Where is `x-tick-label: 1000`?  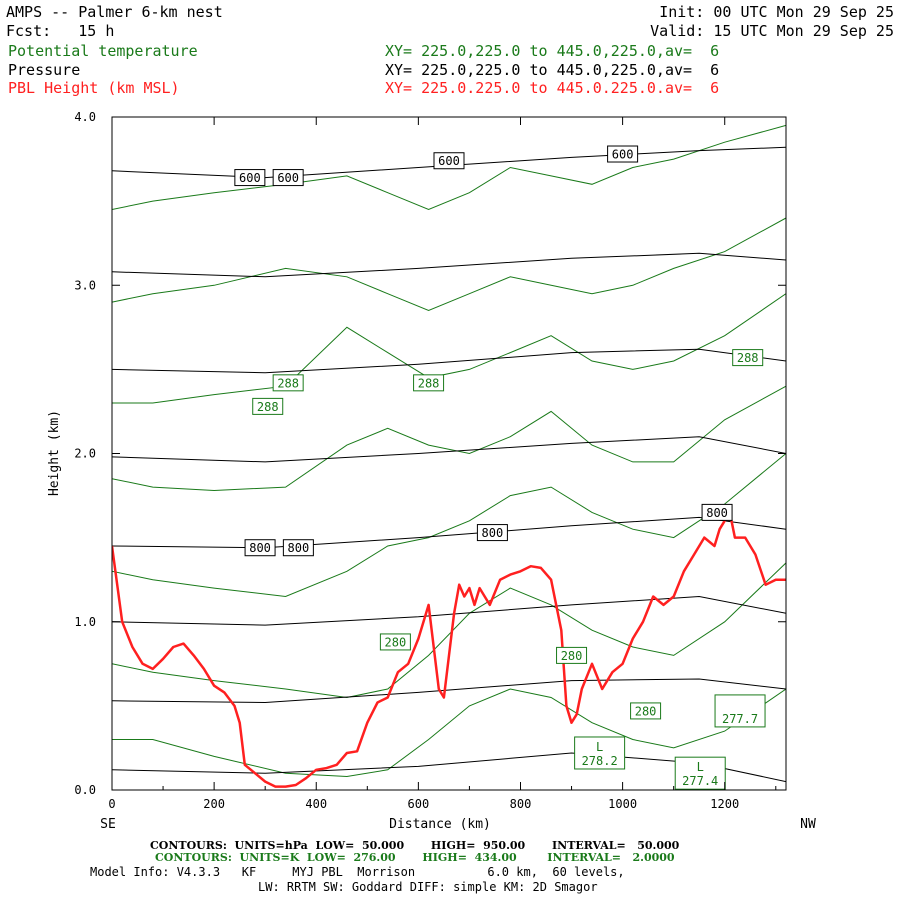 x-tick-label: 1000 is located at coordinates (622, 804).